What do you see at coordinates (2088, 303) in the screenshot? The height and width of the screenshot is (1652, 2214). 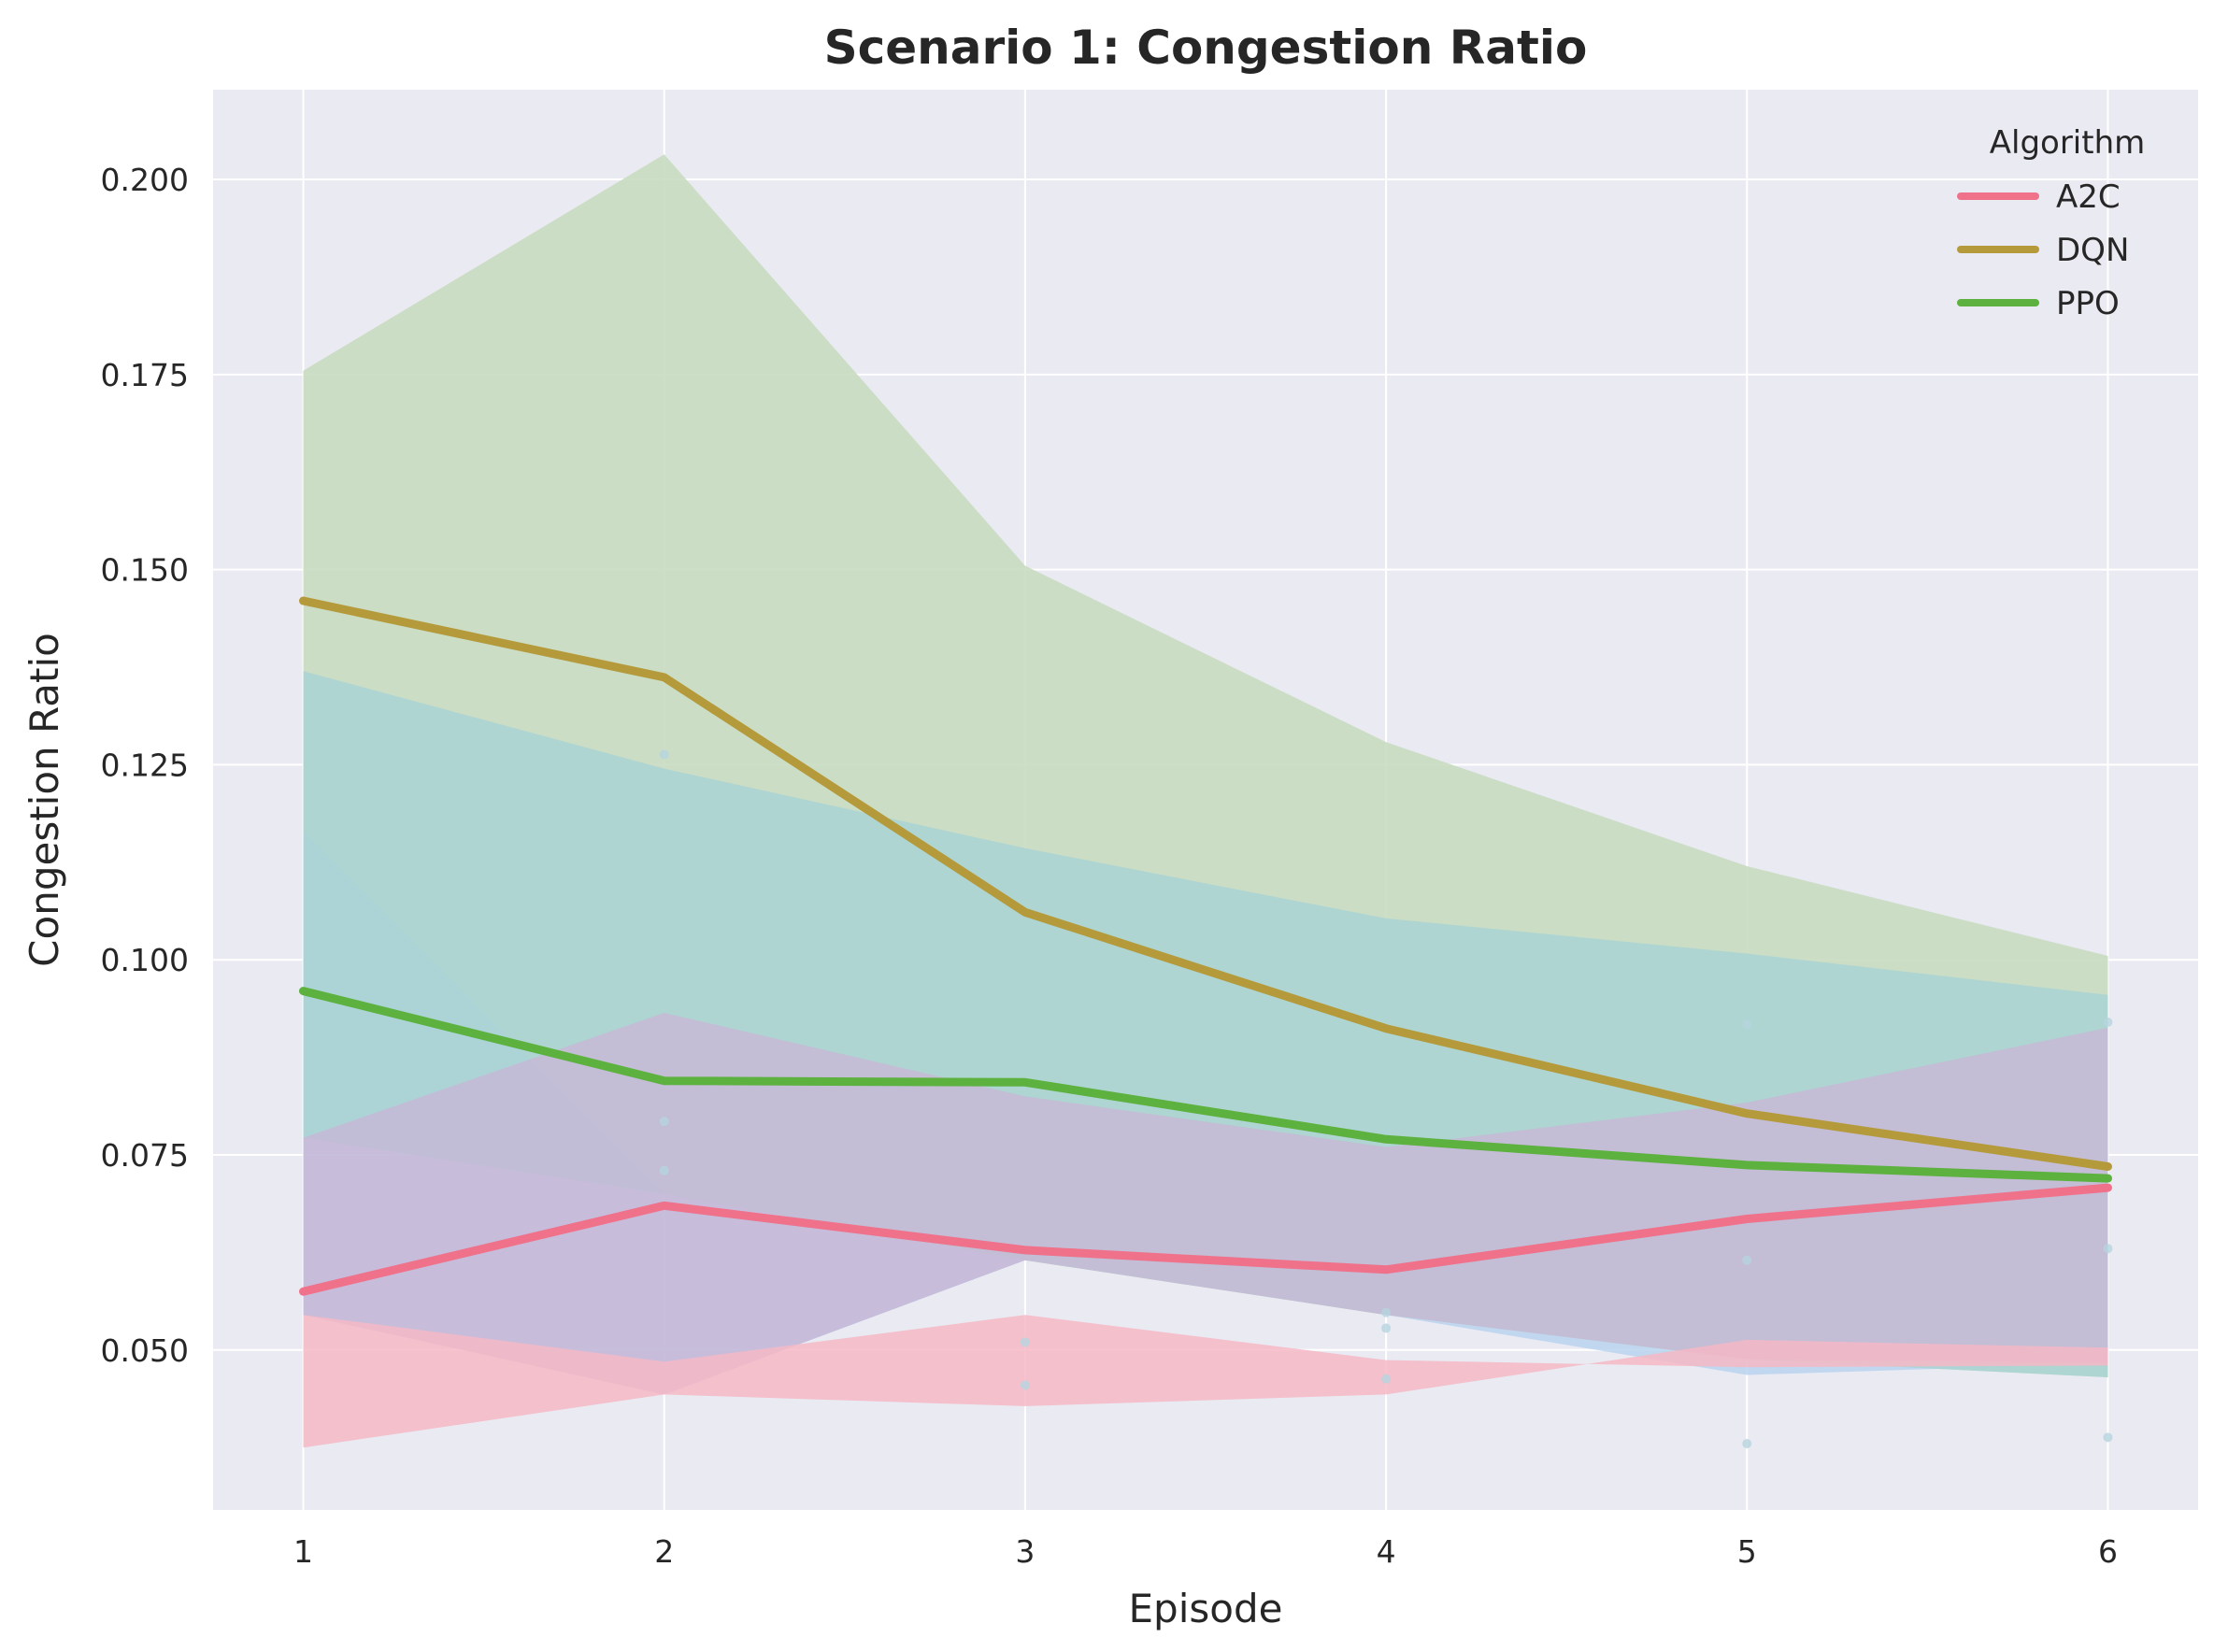 I see `legend-label-ppo: PPO` at bounding box center [2088, 303].